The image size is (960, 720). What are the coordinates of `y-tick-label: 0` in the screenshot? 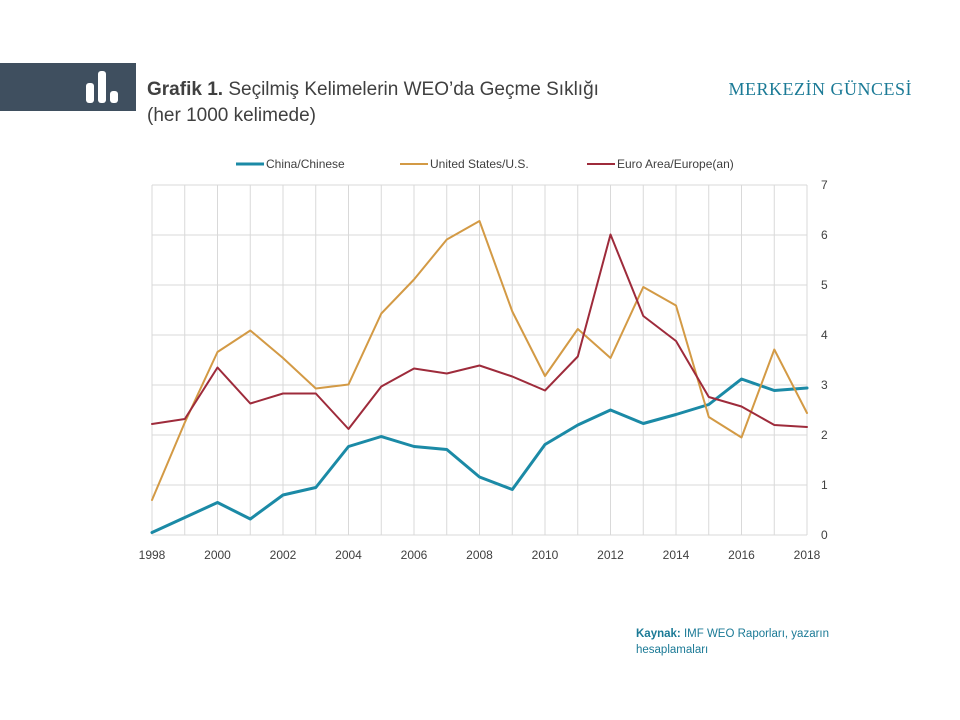 It's located at (824, 535).